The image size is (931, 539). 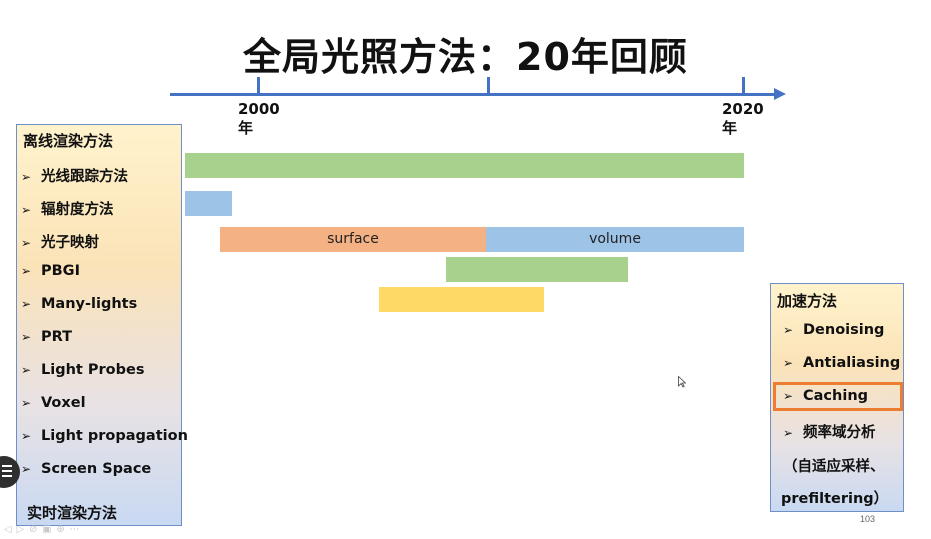 I want to click on method-item: ➢ 辐射度方法, so click(x=67, y=210).